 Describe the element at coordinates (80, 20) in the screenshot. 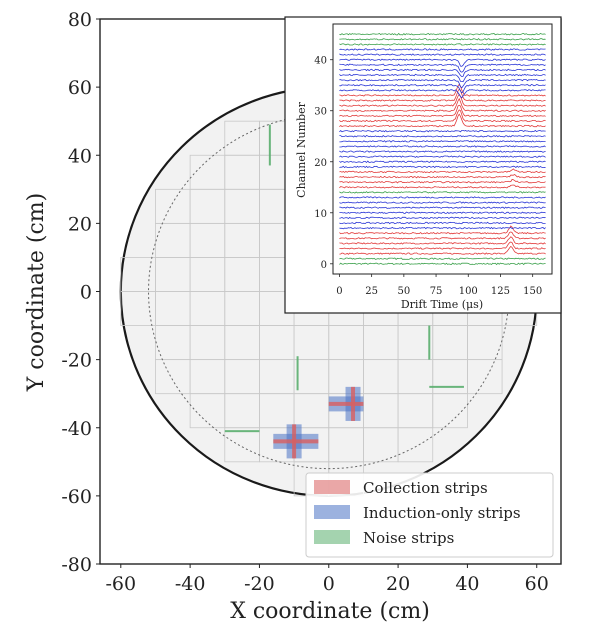

I see `y-tick-label: 80` at that location.